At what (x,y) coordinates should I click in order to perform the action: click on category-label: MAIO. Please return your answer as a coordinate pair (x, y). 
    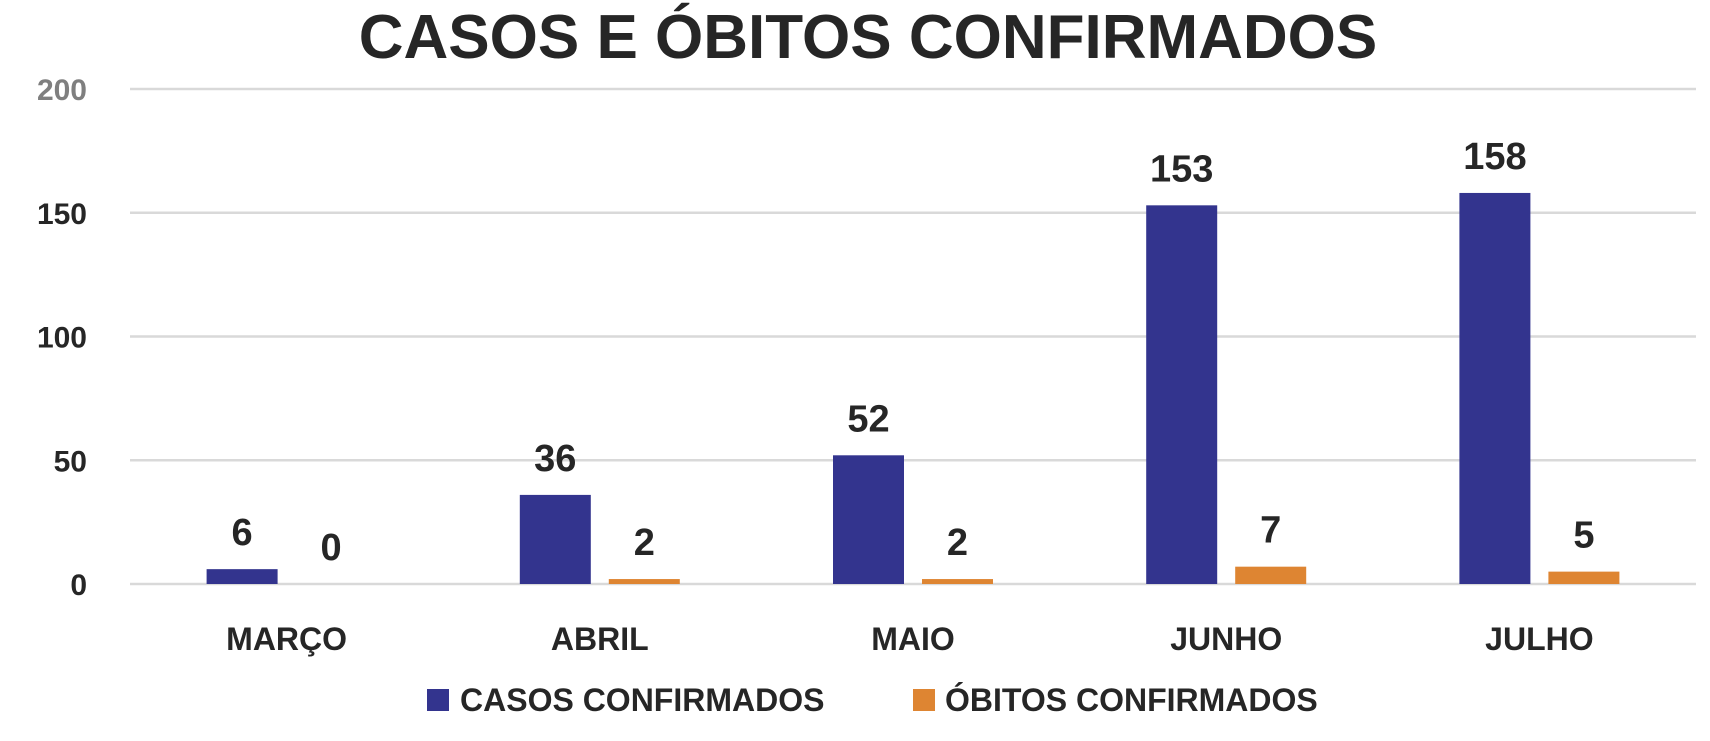
    Looking at the image, I should click on (913, 639).